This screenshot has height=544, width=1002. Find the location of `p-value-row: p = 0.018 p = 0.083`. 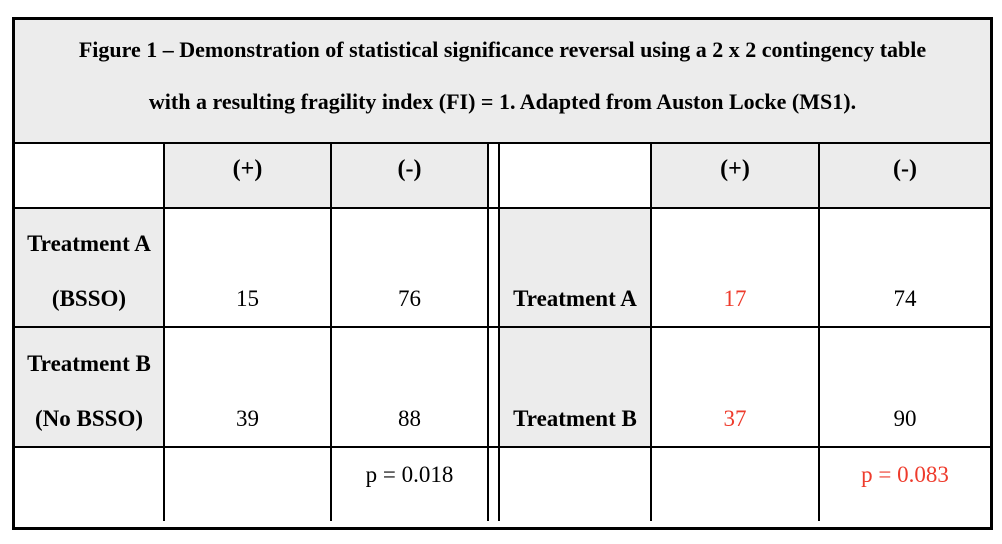

p-value-row: p = 0.018 p = 0.083 is located at coordinates (502, 483).